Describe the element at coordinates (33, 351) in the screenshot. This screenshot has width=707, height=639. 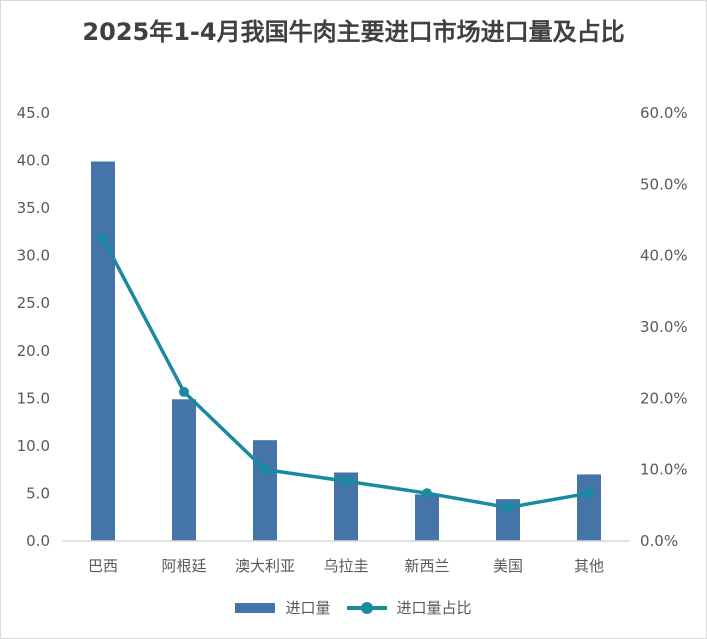
I see `y-tick-label: 20.0` at that location.